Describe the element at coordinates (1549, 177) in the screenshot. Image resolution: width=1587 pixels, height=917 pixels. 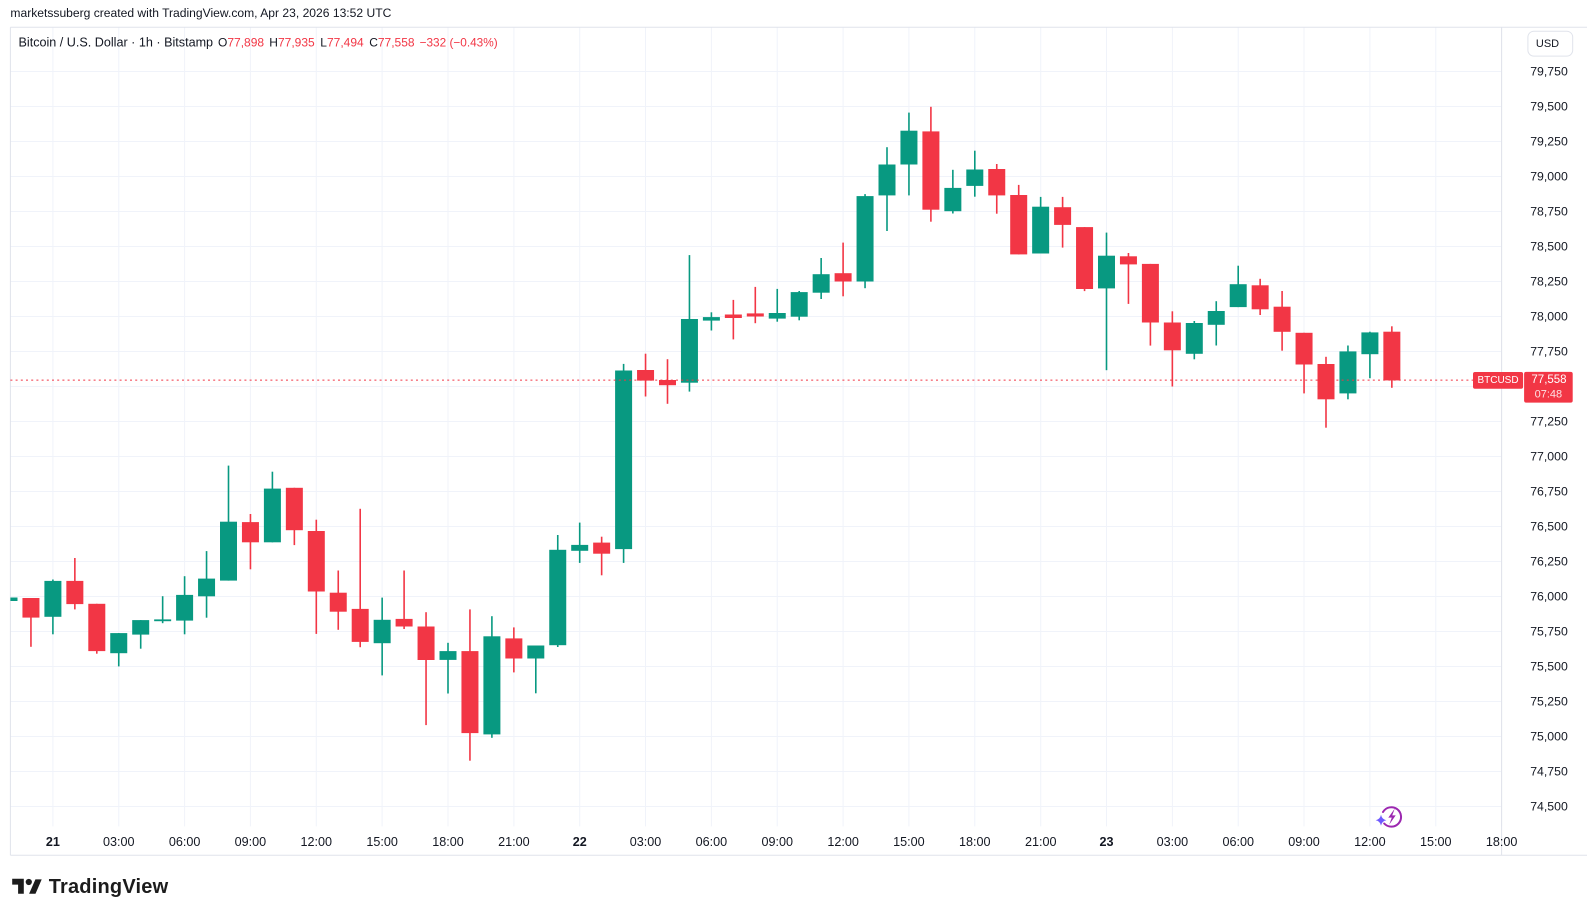
I see `svg-text: 79,000` at that location.